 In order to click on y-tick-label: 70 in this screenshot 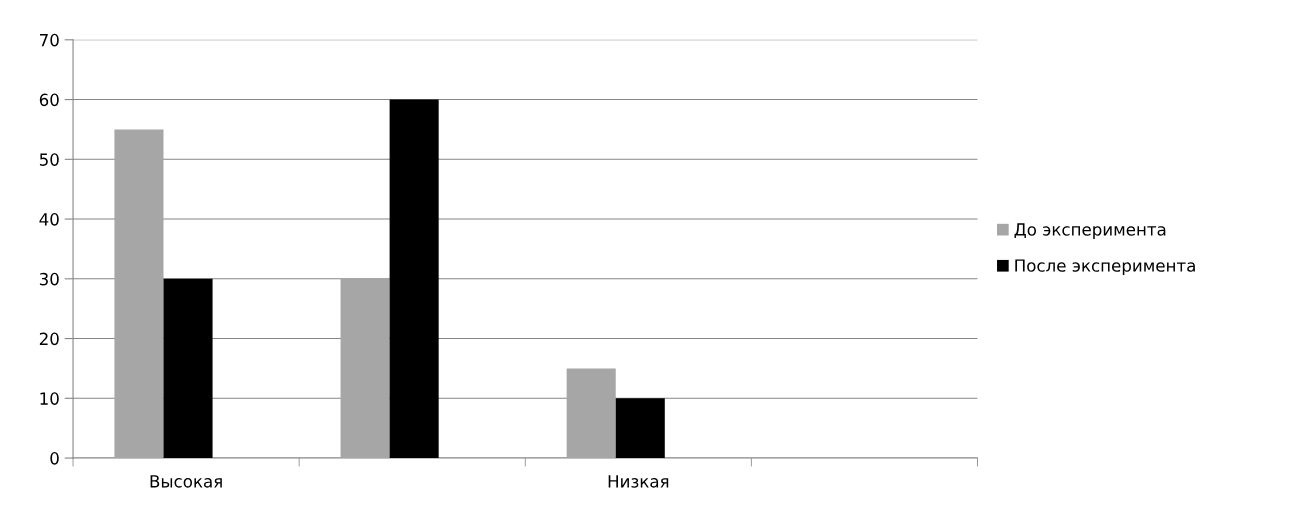, I will do `click(49, 40)`.